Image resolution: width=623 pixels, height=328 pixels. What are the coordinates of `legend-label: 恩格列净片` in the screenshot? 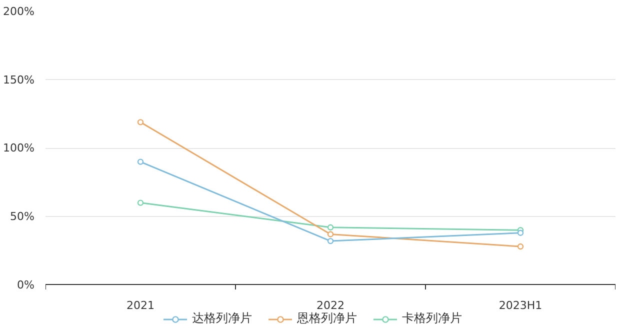 It's located at (327, 318).